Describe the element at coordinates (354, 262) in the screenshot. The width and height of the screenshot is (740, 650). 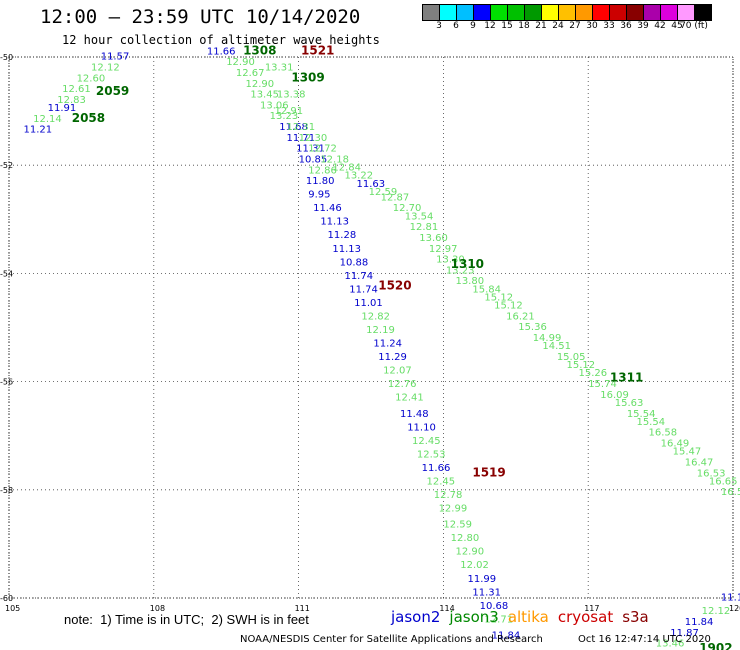
I see `swh-value: 10.88` at that location.